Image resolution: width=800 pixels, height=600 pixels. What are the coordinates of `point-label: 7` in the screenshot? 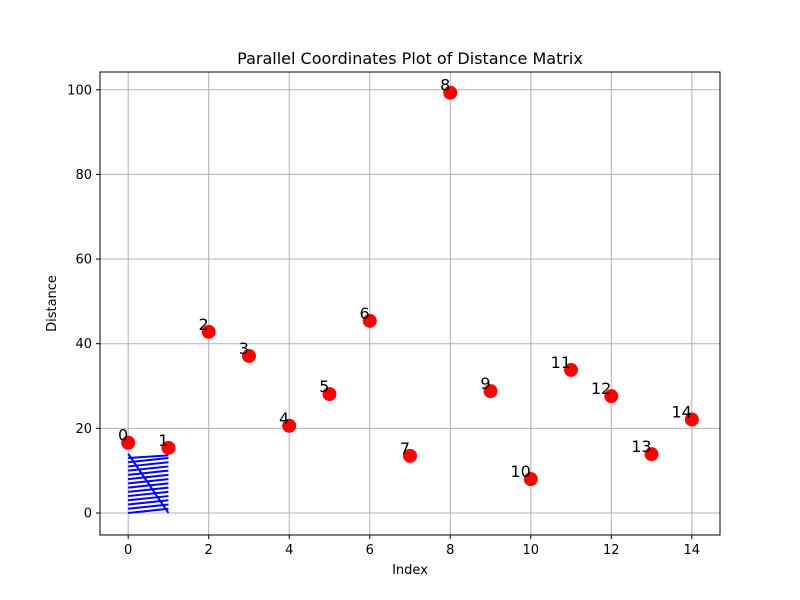 It's located at (405, 448).